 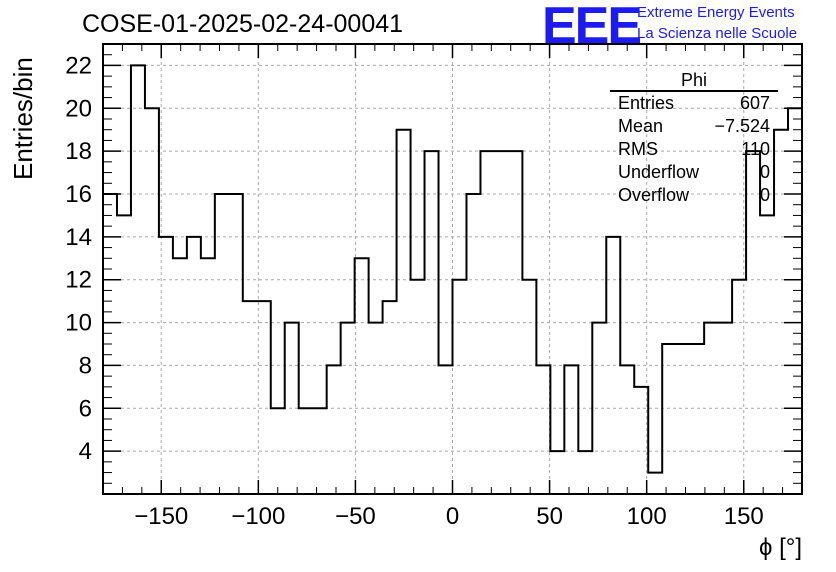 I want to click on x-tick-label: −100, so click(x=258, y=516).